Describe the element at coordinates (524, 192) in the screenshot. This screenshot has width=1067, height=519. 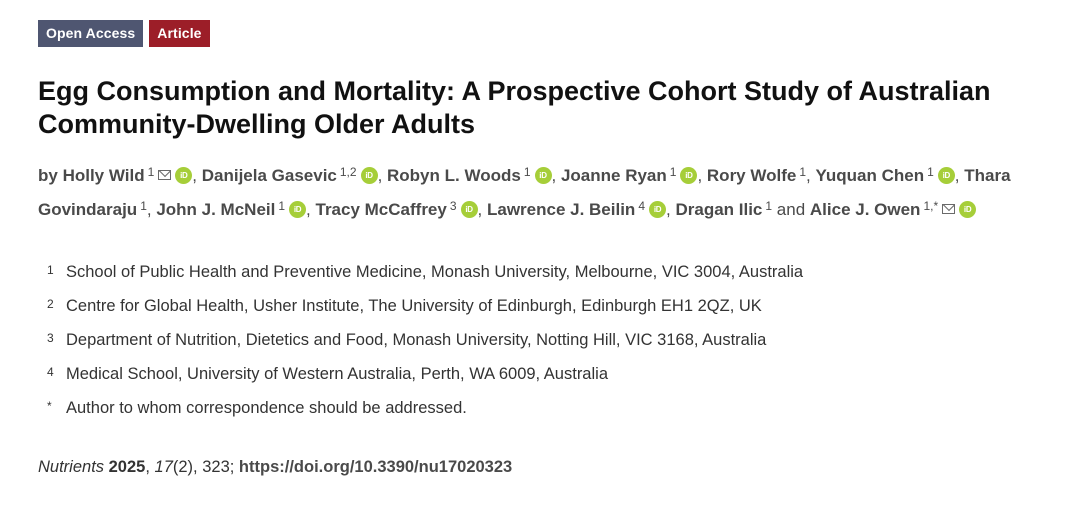
I see `author-name: Thara Govindaraju` at that location.